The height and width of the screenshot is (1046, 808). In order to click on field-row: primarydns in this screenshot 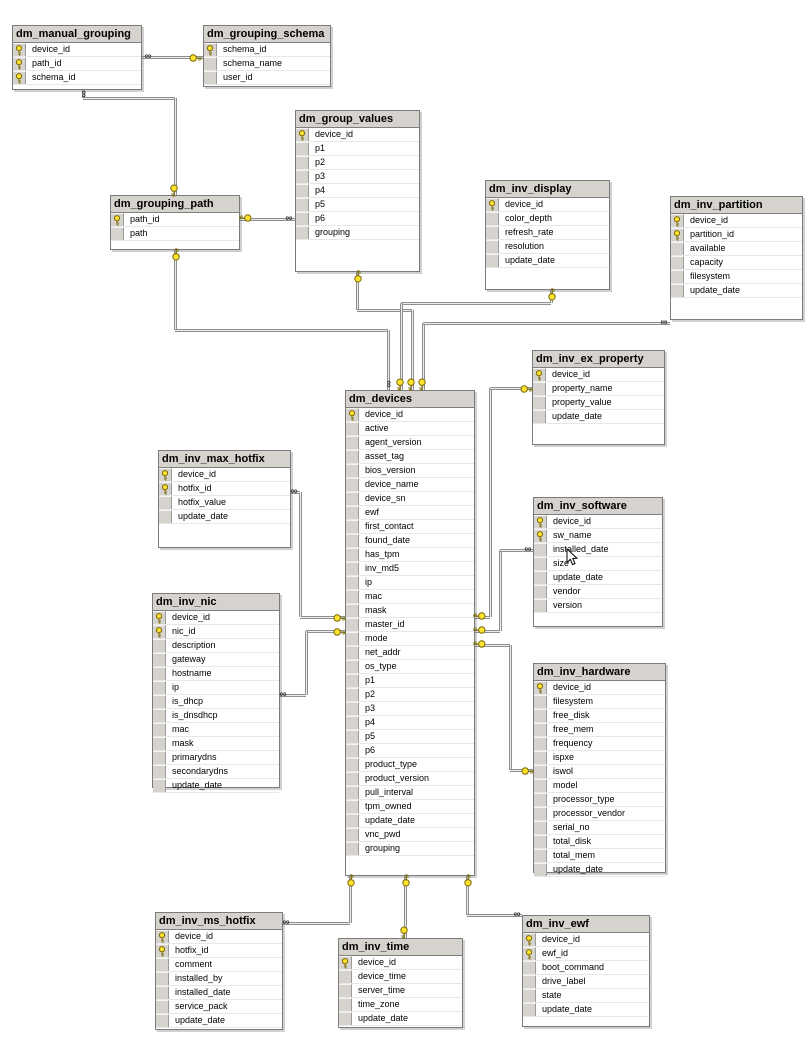, I will do `click(216, 758)`.